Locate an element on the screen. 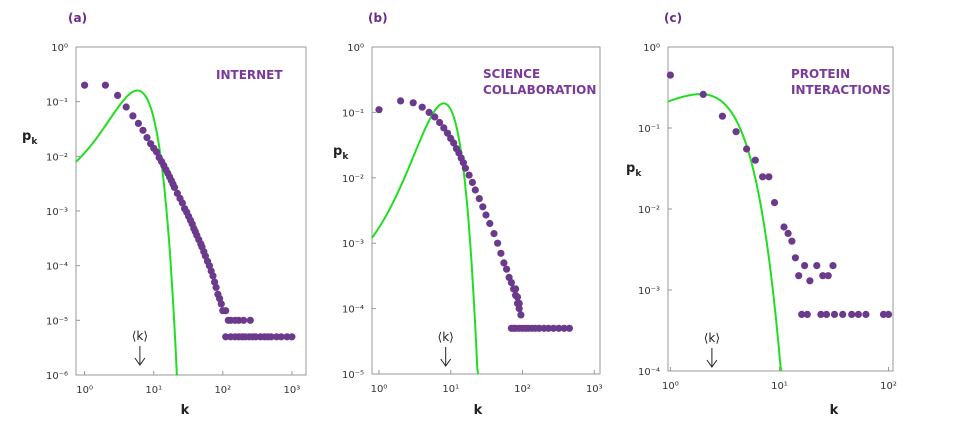 The image size is (960, 428). points-c is located at coordinates (779, 194).